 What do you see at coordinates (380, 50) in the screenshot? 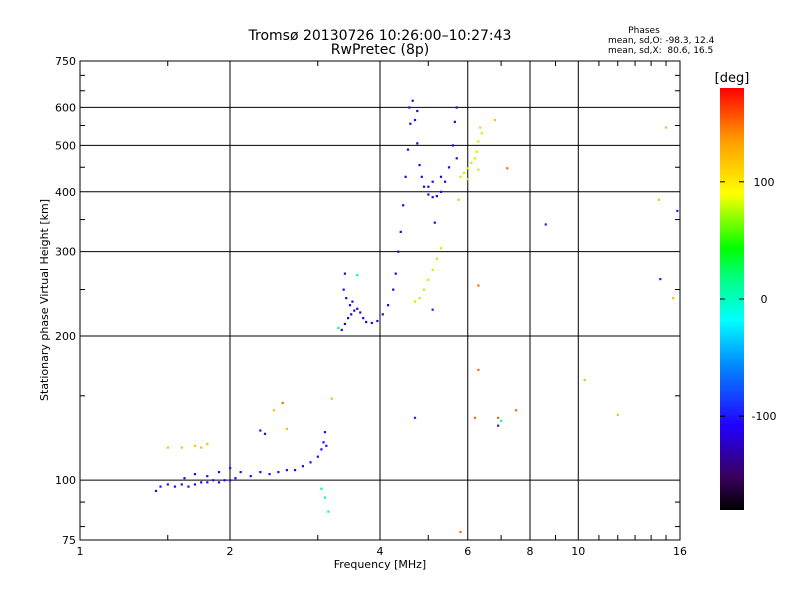
I see `chart-subtitle: RwPretec (8p)` at bounding box center [380, 50].